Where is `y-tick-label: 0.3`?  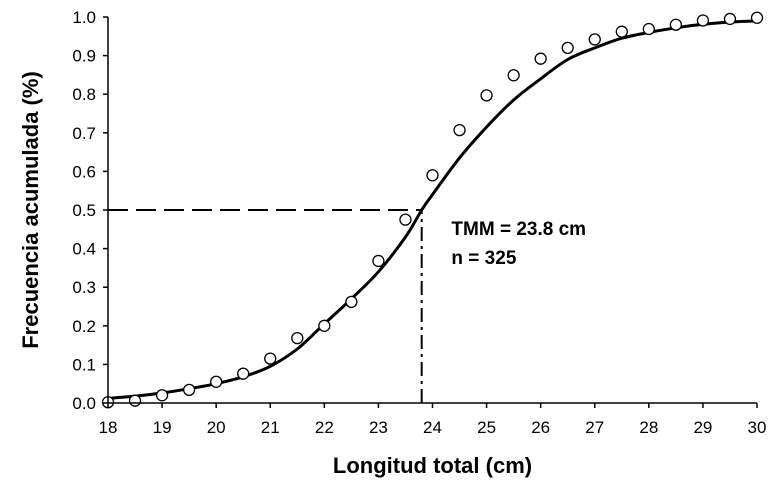 y-tick-label: 0.3 is located at coordinates (84, 287).